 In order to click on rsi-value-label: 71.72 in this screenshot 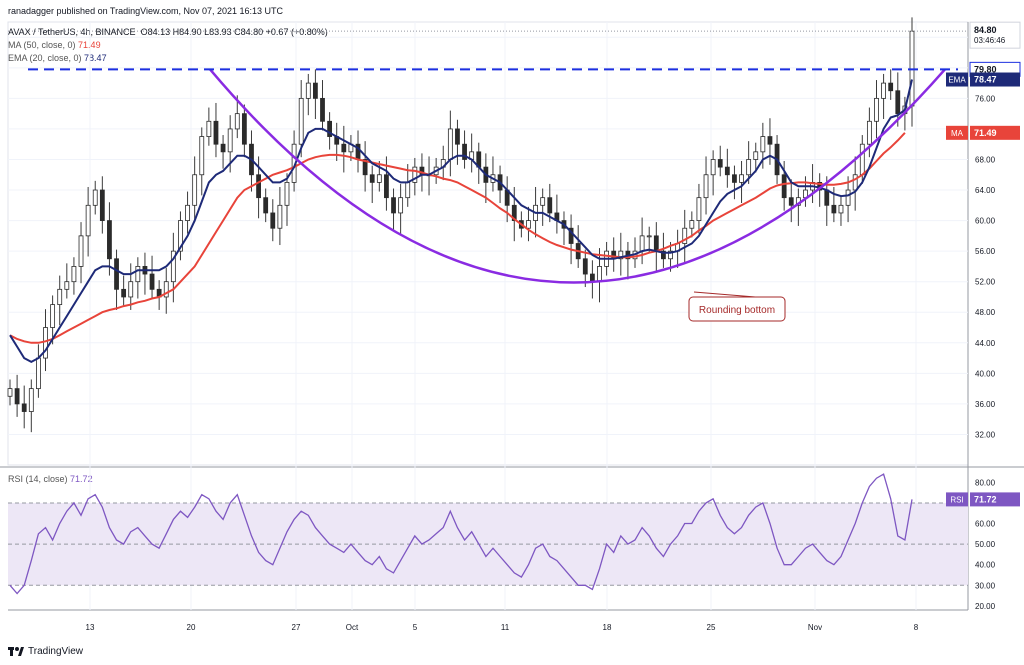, I will do `click(985, 499)`.